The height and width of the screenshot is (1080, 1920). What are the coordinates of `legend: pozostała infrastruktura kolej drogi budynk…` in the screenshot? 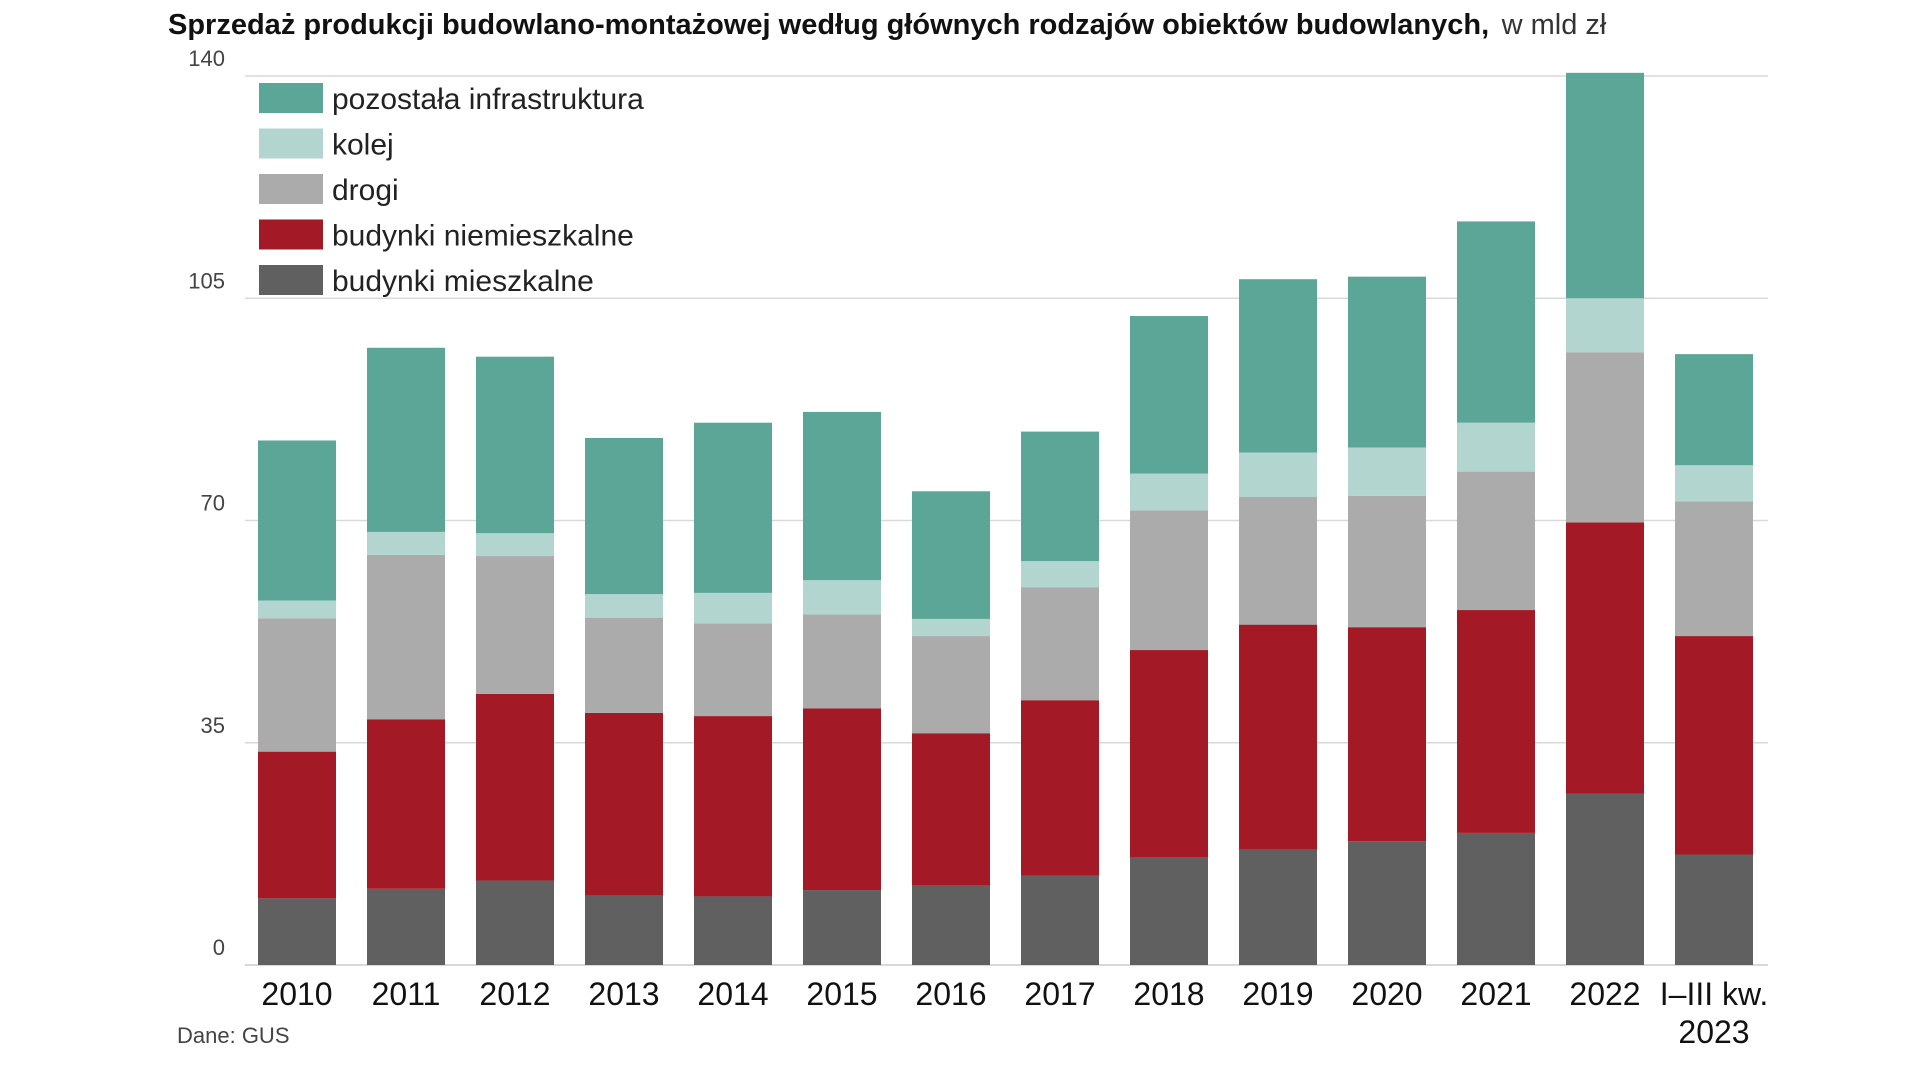 It's located at (451, 190).